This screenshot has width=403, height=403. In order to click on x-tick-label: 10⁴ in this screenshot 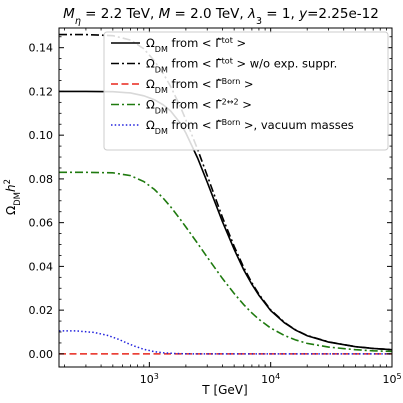, I will do `click(270, 379)`.